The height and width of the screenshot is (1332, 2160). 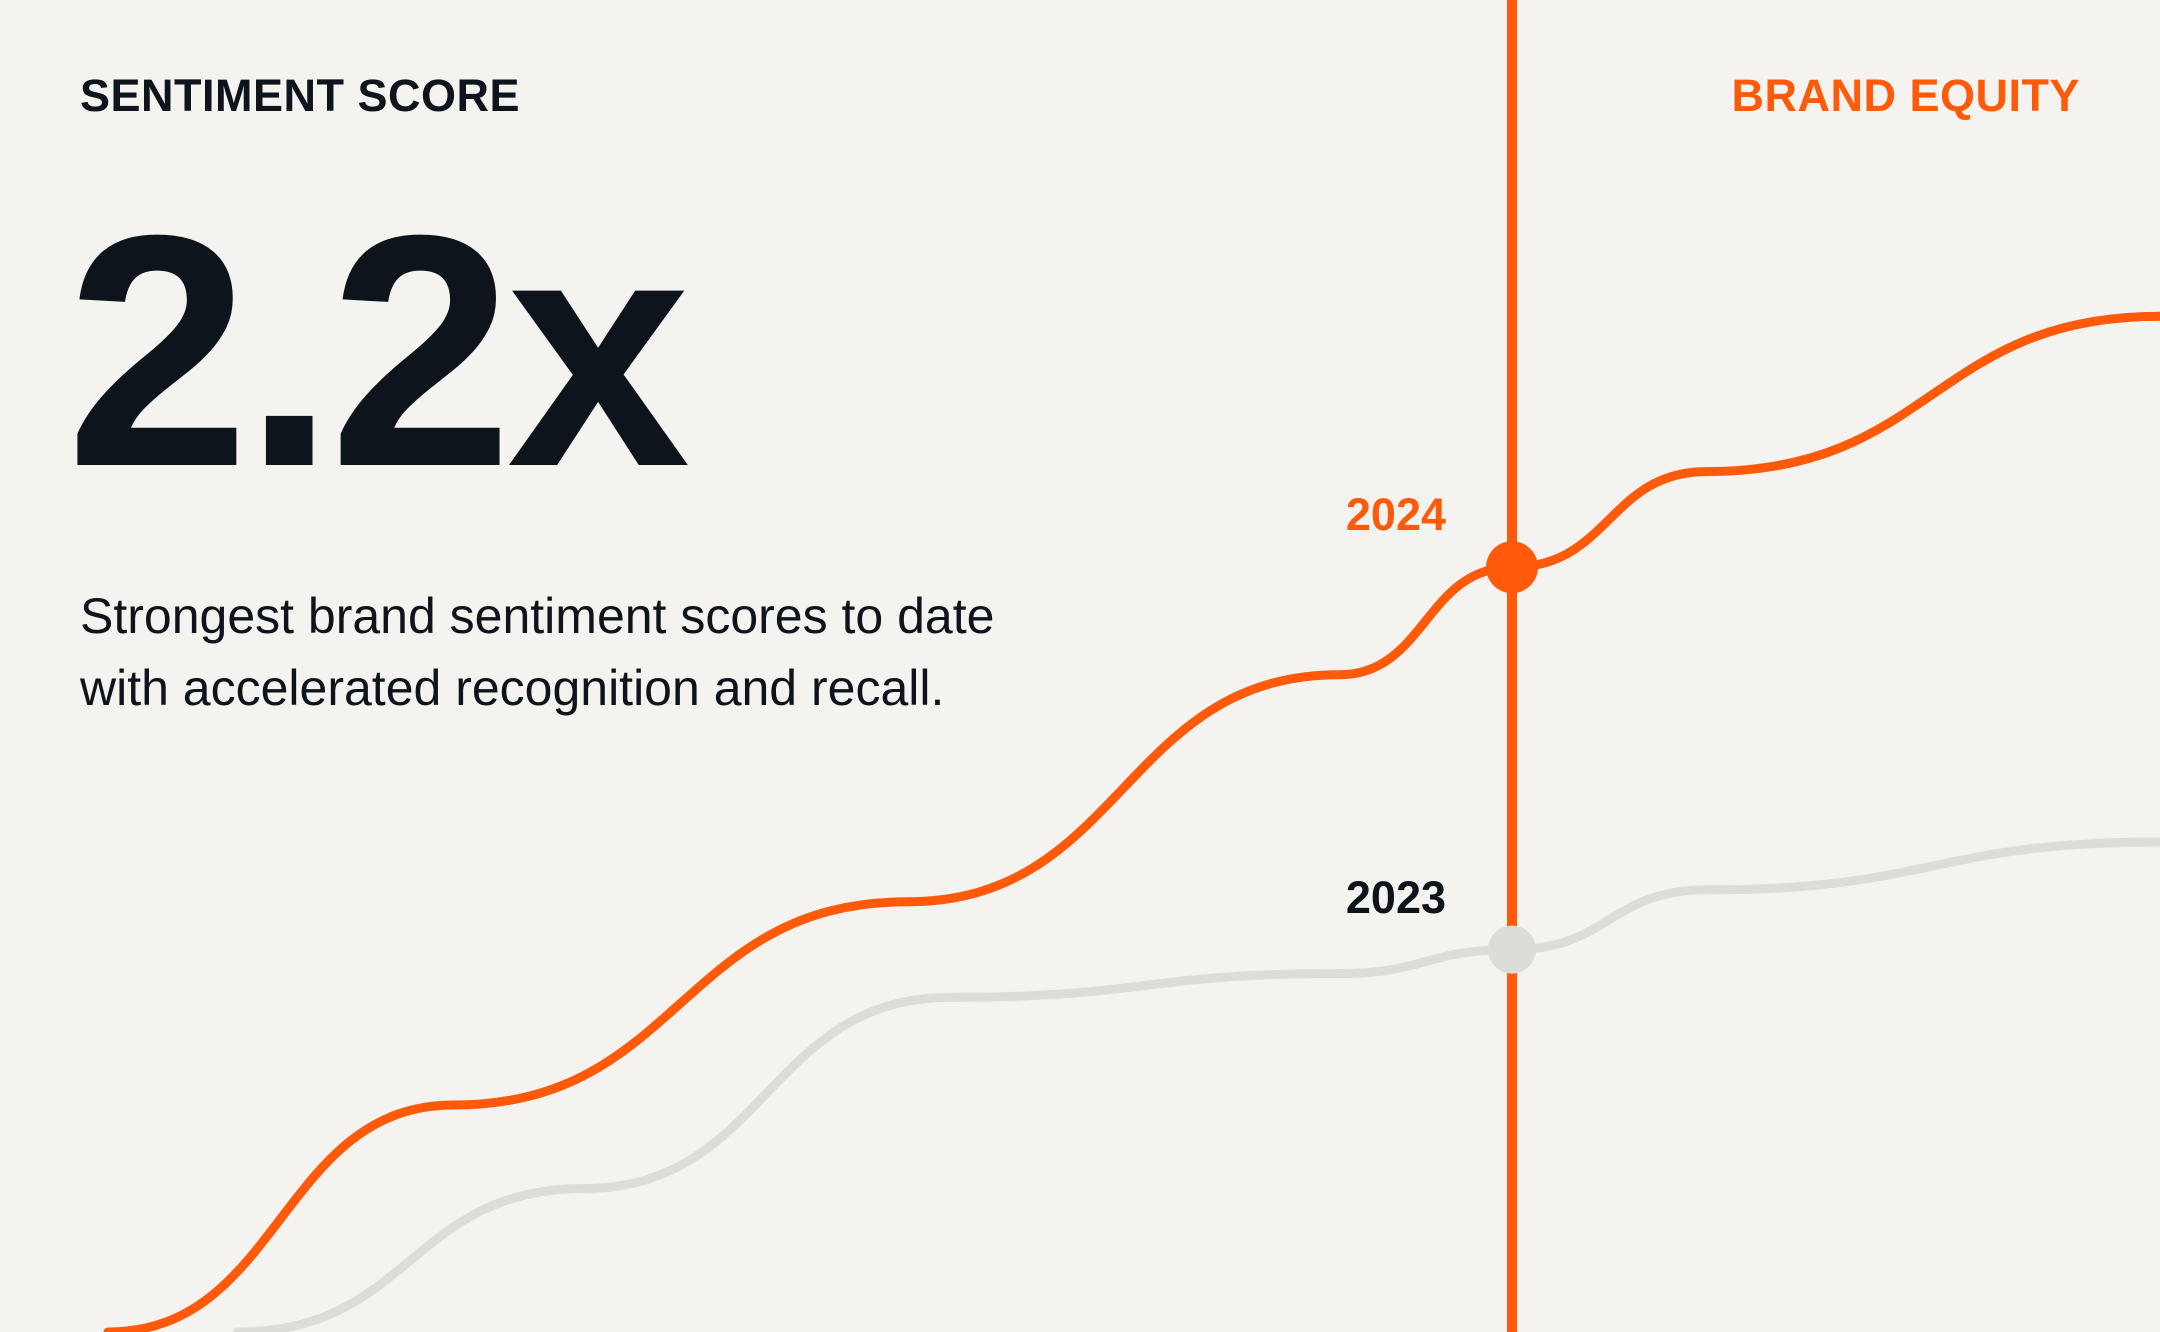 I want to click on big-stat-value: 2.2x, so click(x=378, y=350).